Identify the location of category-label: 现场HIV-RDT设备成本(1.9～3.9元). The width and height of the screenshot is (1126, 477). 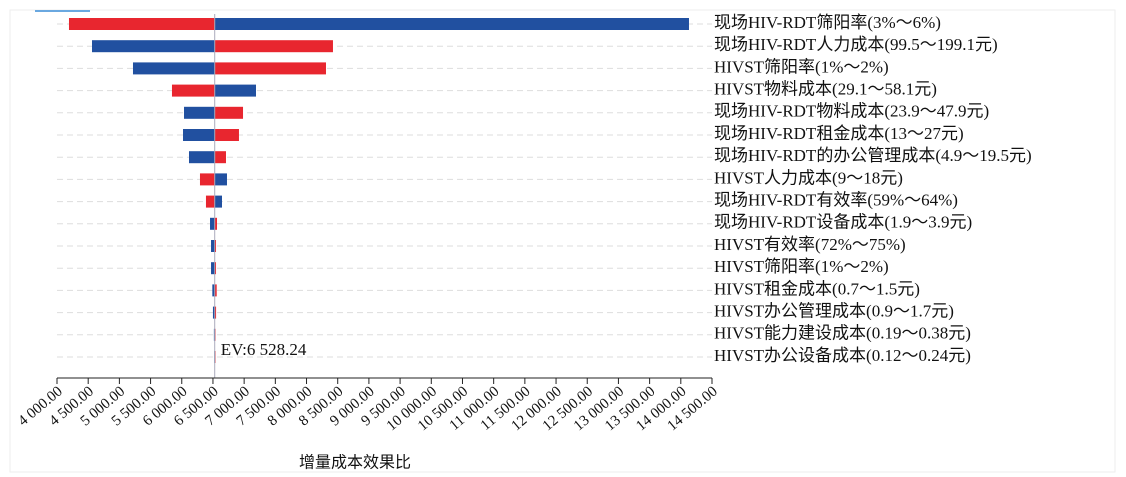
(843, 222).